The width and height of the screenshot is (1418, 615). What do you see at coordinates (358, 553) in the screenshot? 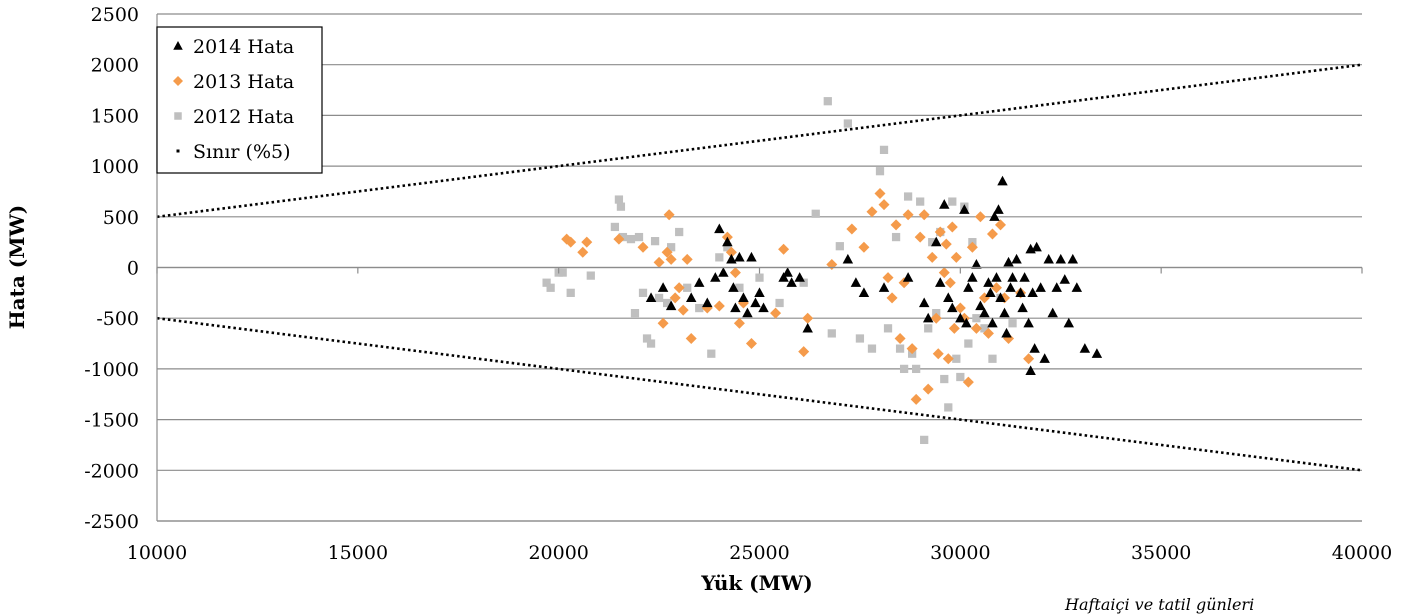
I see `x-tick-label: 15000` at bounding box center [358, 553].